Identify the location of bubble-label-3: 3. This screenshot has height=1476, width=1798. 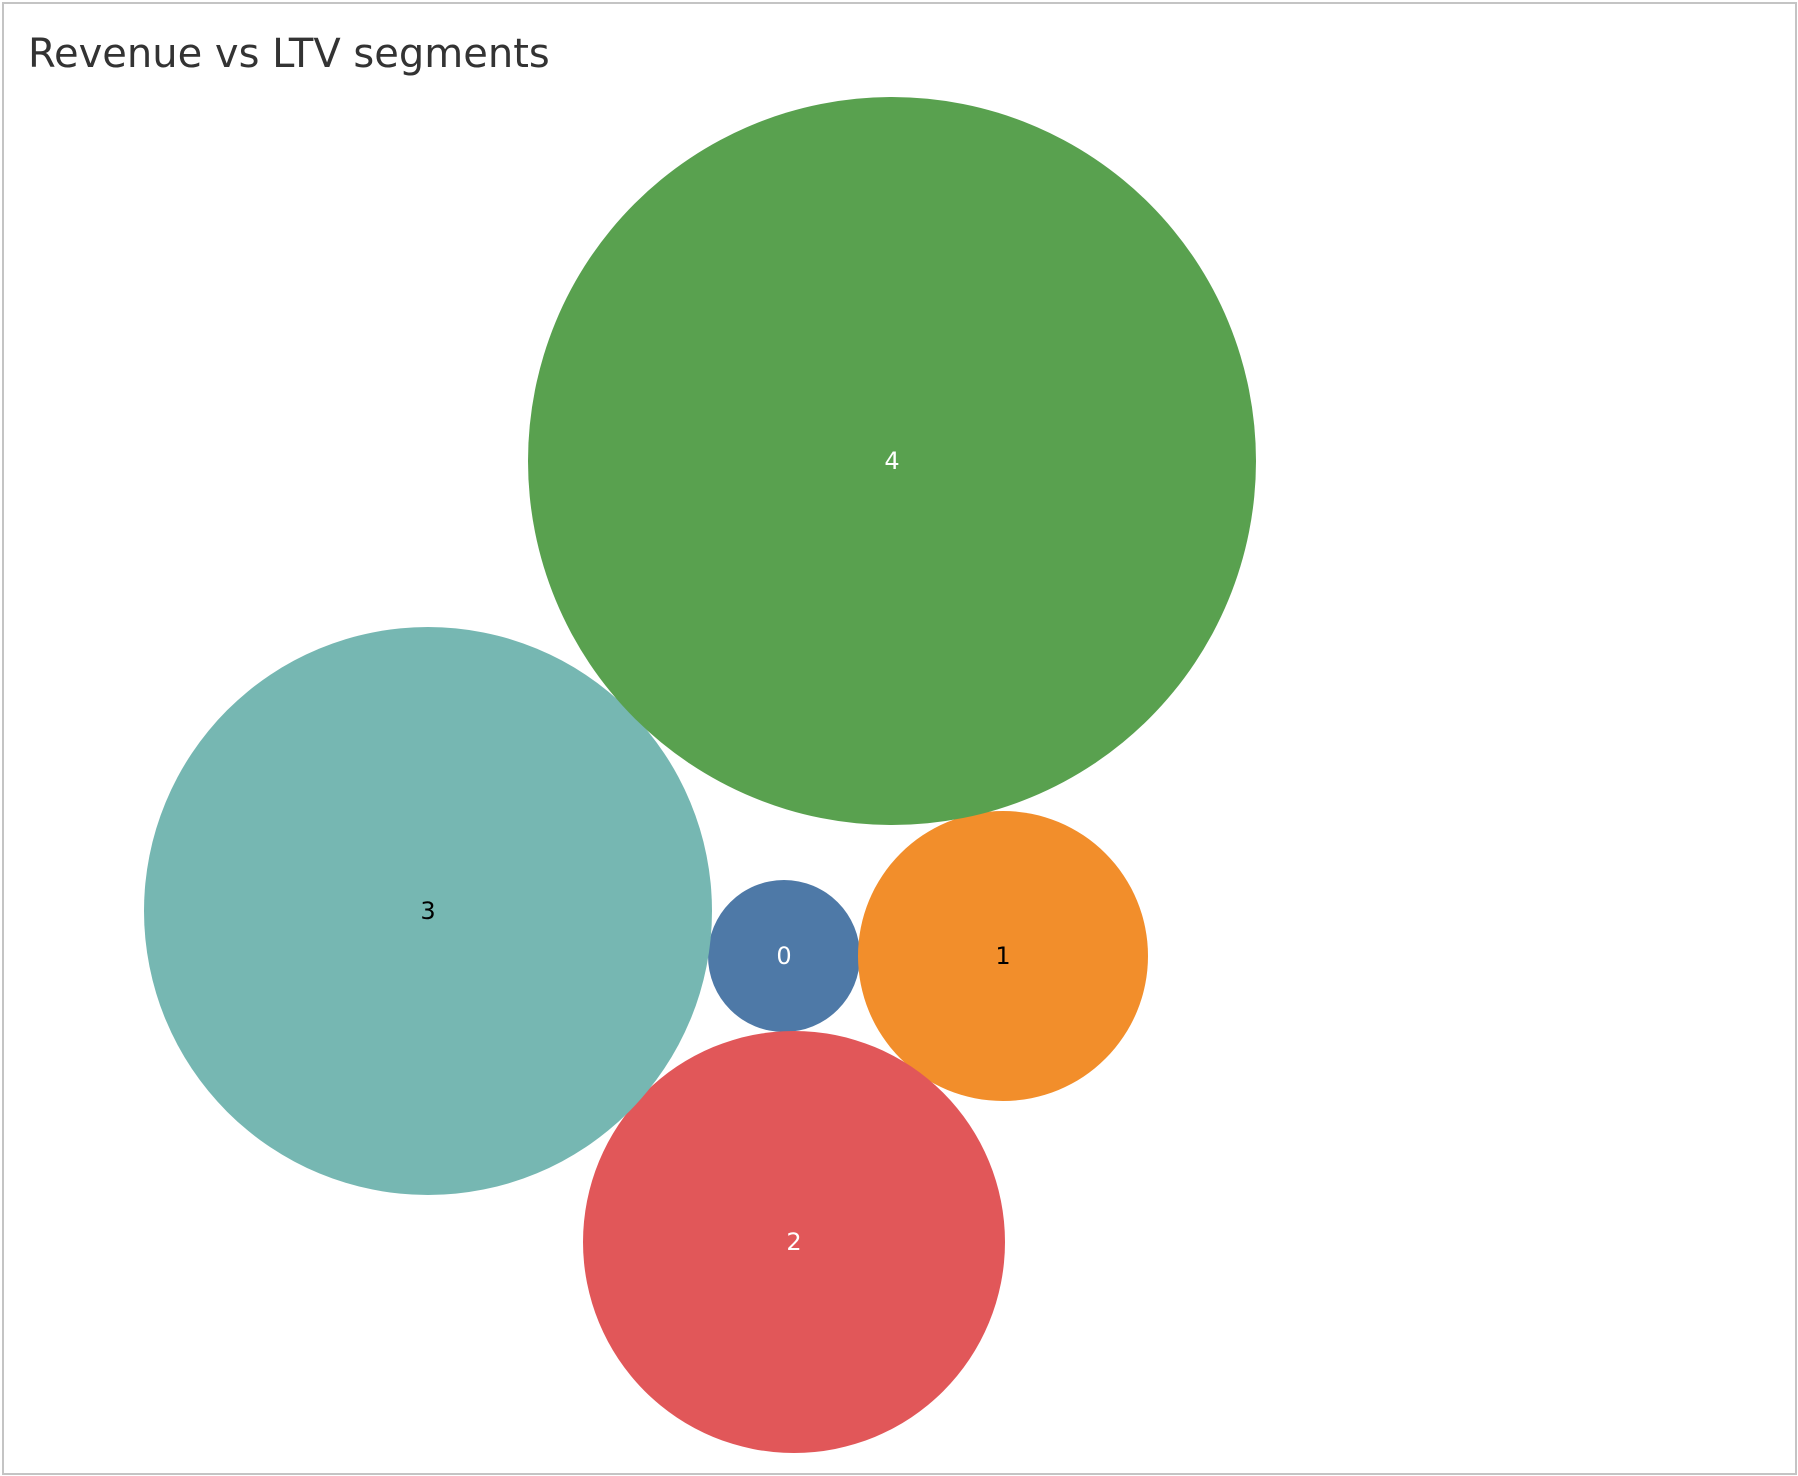
(427, 911).